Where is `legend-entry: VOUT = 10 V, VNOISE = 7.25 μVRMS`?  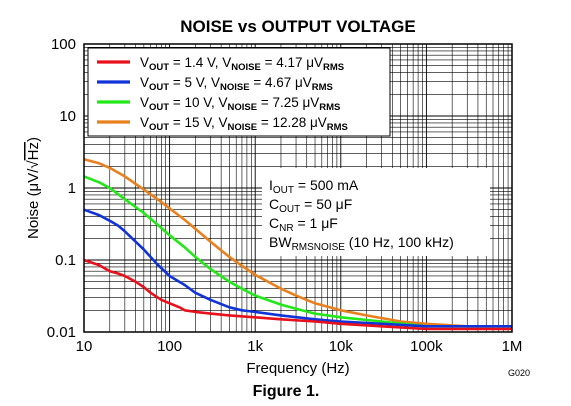
legend-entry: VOUT = 10 V, VNOISE = 7.25 μVRMS is located at coordinates (240, 104).